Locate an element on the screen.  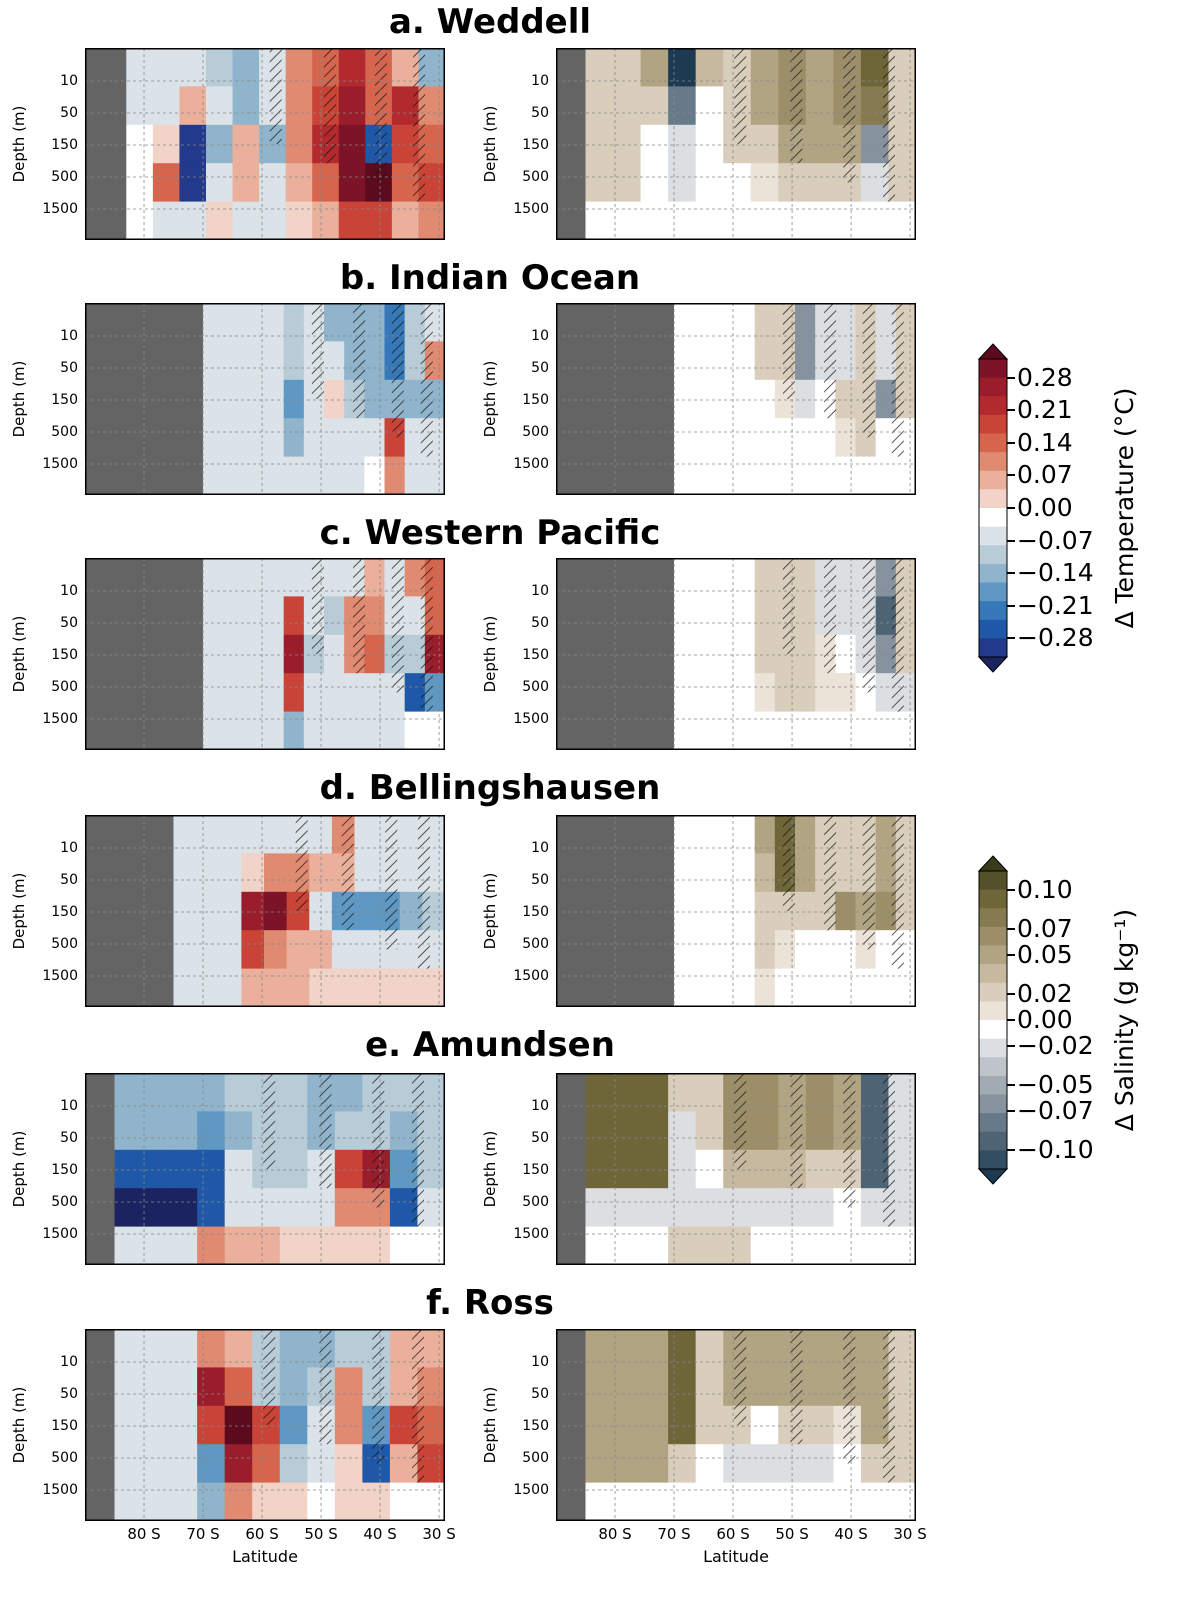
colorbar-tick-label: −0.14 is located at coordinates (1055, 573).